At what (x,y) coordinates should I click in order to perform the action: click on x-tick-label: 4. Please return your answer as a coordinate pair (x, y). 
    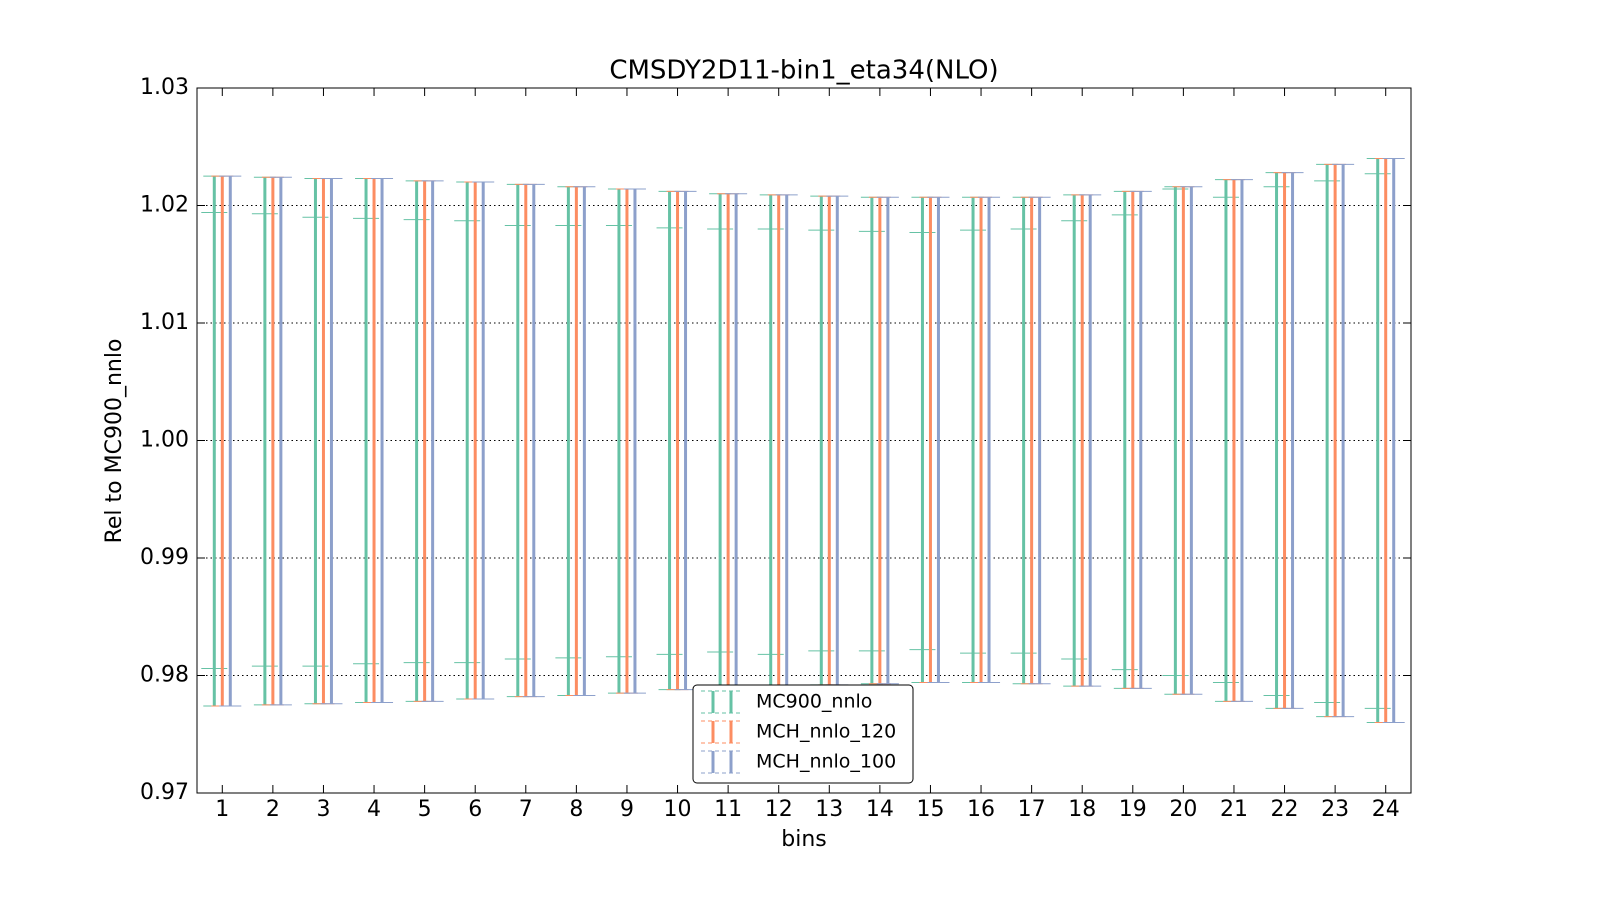
    Looking at the image, I should click on (374, 809).